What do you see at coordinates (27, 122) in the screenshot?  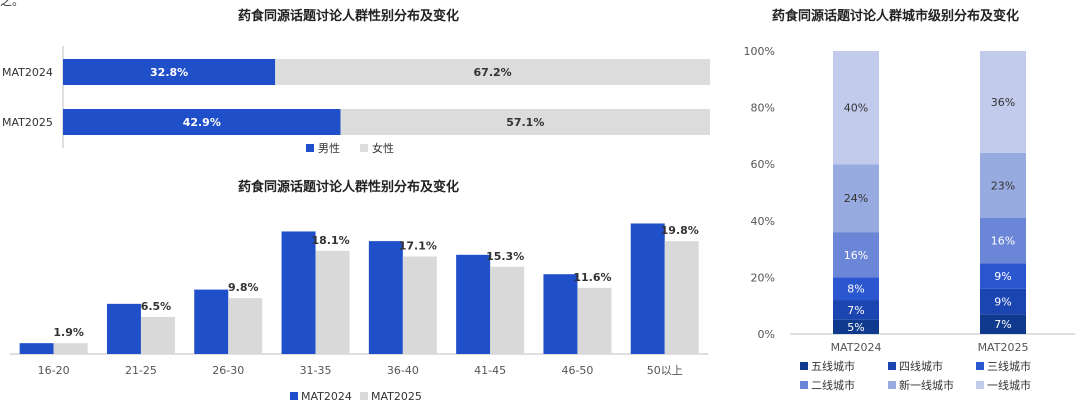 I see `gender-category-label: MAT2025` at bounding box center [27, 122].